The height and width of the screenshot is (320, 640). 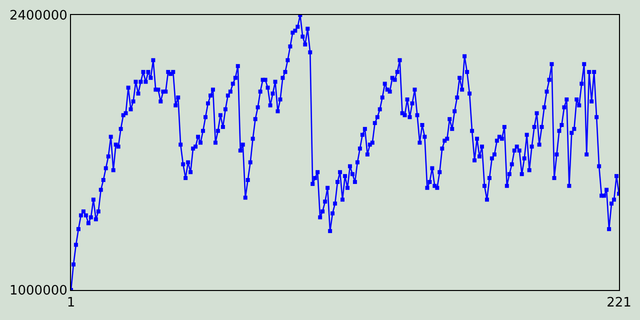 I want to click on y-tick-label: 2400000, so click(x=38, y=16).